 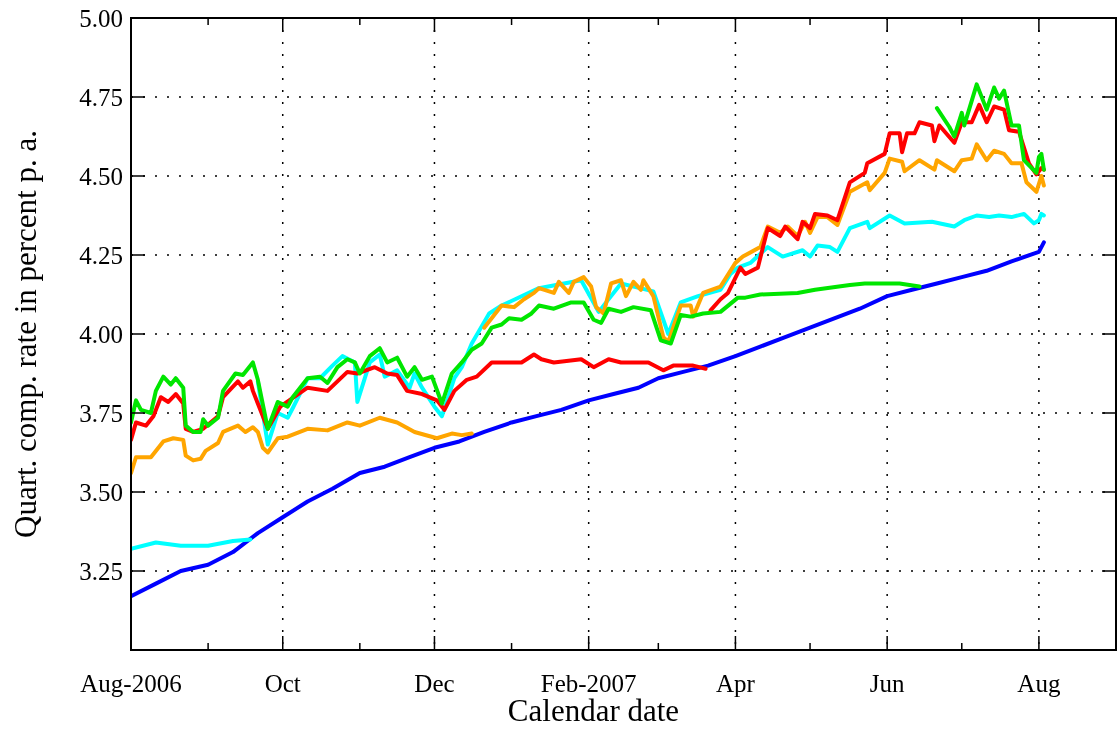 I want to click on y-tick-label: 4.50, so click(x=101, y=176).